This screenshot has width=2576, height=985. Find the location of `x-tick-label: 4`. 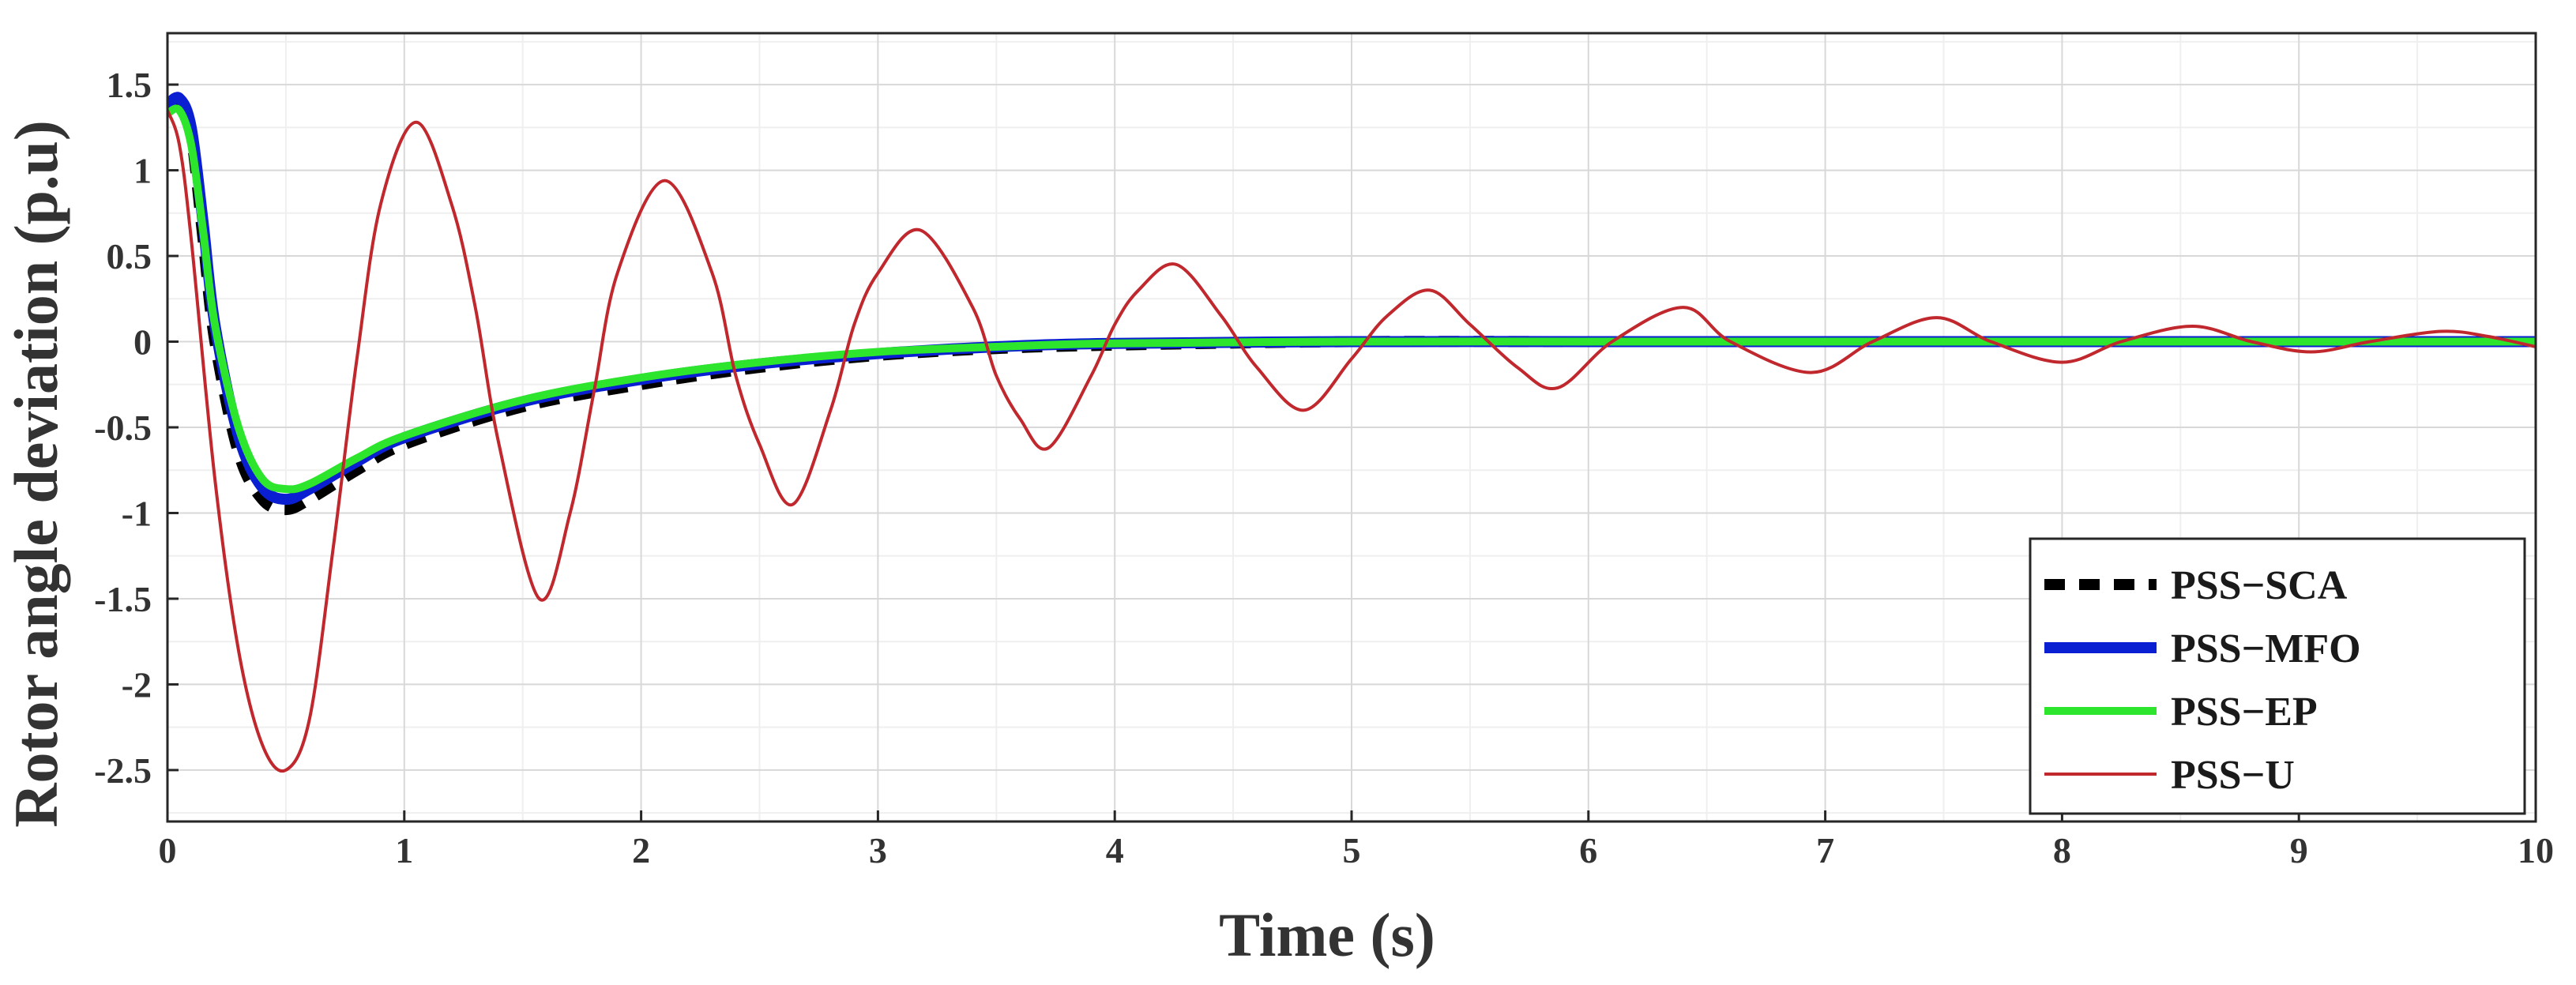

x-tick-label: 4 is located at coordinates (1115, 850).